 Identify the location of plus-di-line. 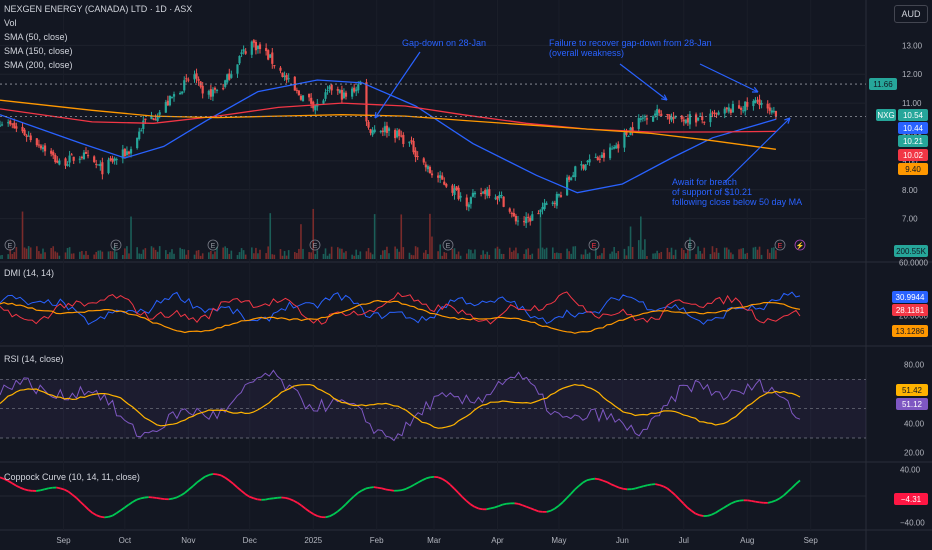
(400, 308).